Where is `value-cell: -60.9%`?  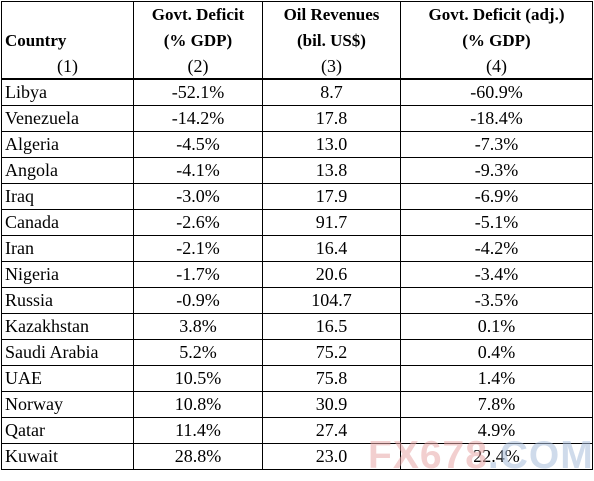 value-cell: -60.9% is located at coordinates (496, 92).